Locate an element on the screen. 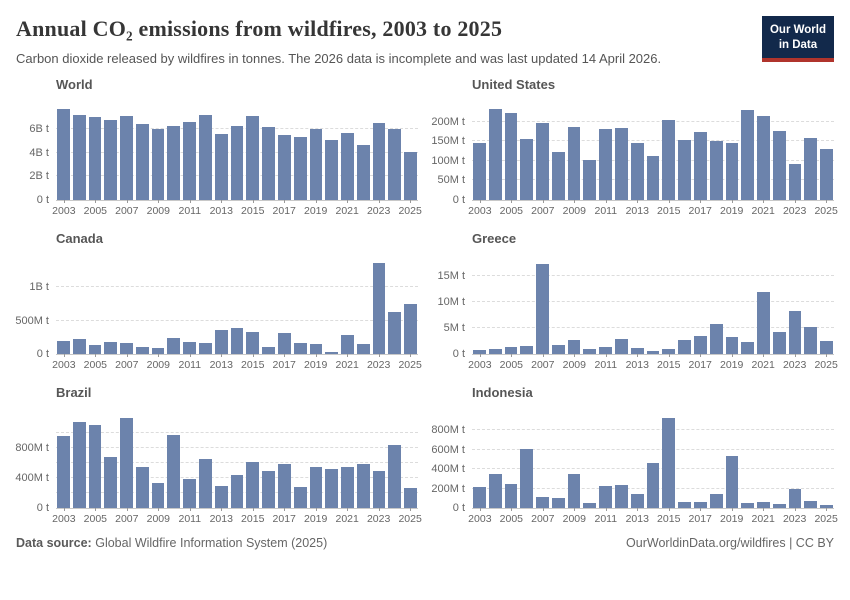  bar-greece-2004 is located at coordinates (495, 351).